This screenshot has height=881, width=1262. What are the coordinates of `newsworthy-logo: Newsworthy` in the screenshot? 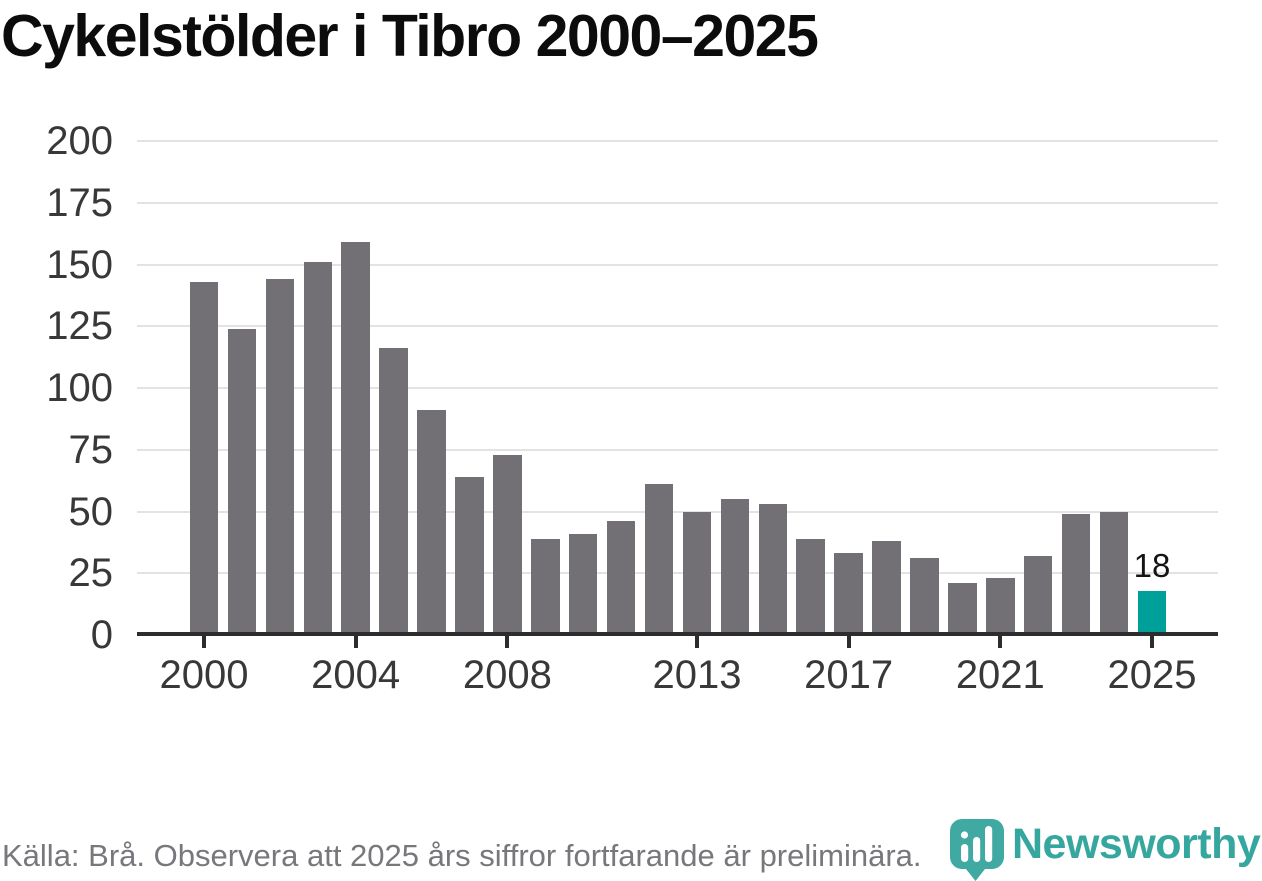 It's located at (1104, 844).